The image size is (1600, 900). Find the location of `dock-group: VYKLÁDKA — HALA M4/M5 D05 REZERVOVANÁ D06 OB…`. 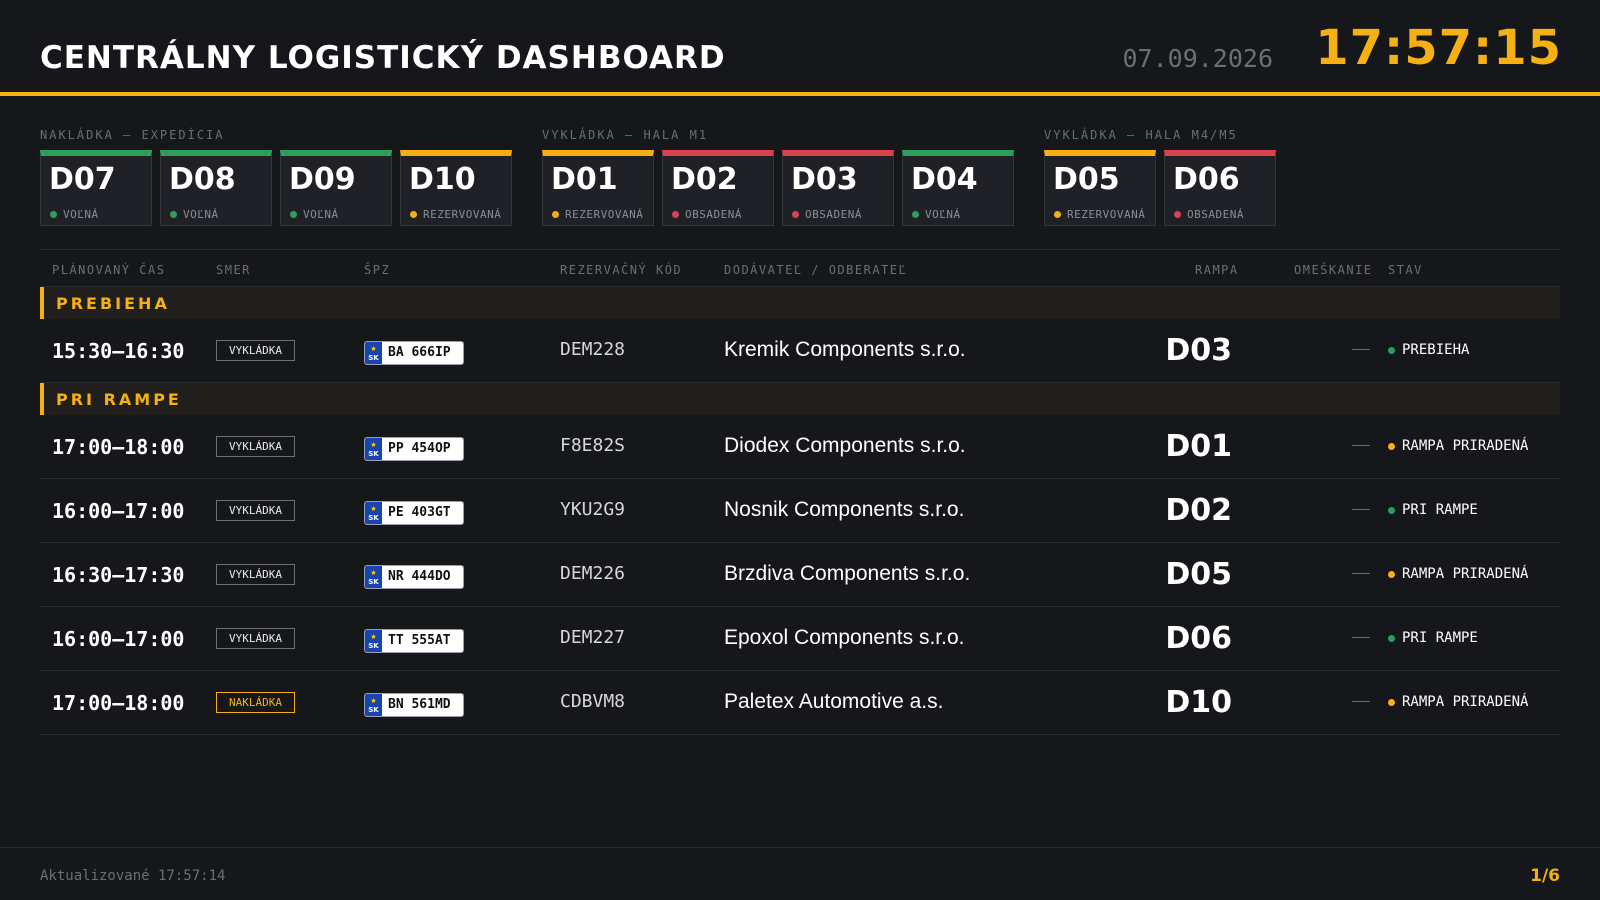

dock-group: VYKLÁDKA — HALA M4/M5 D05 REZERVOVANÁ D06 OB… is located at coordinates (1160, 177).